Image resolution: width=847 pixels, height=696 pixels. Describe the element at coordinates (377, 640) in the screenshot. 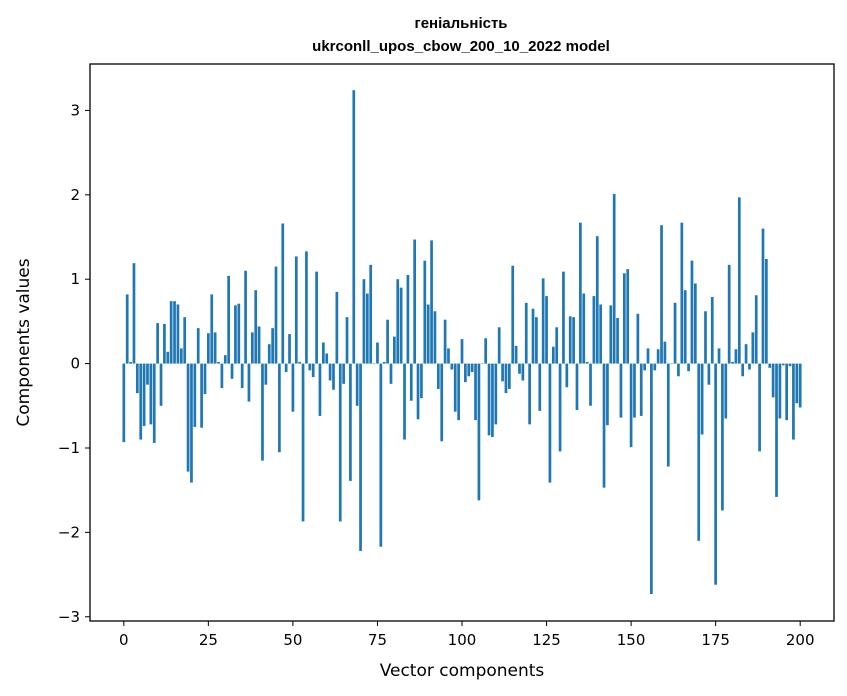

I see `x-tick-label: 75` at that location.